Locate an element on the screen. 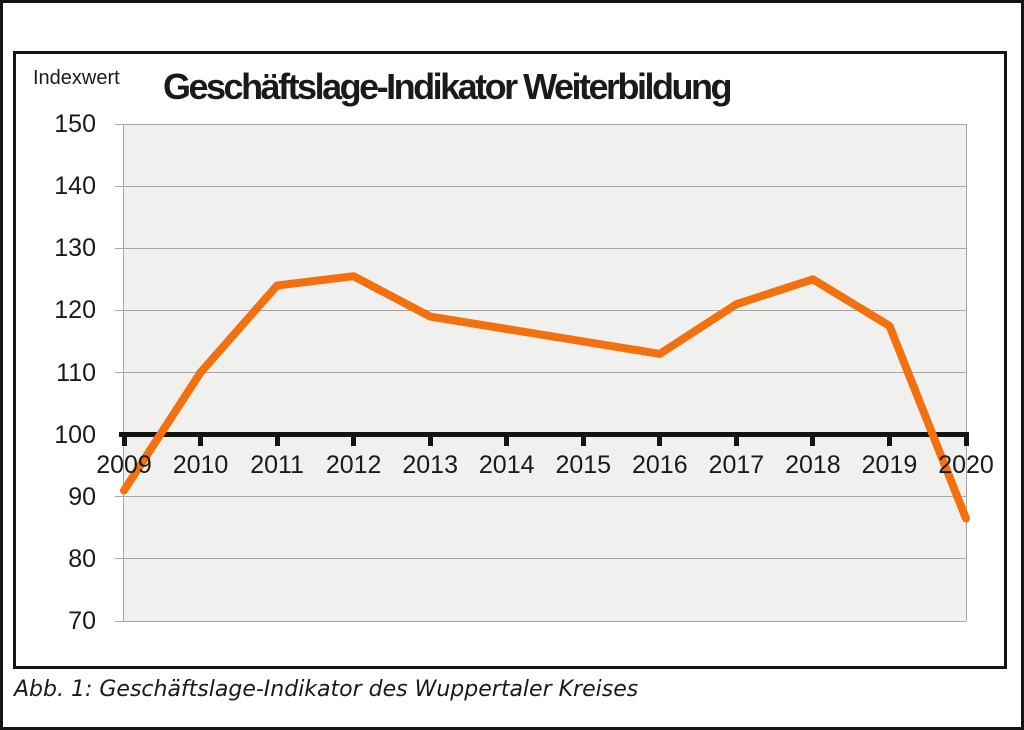 This screenshot has width=1024, height=730. x-axis-label: 2015 is located at coordinates (583, 464).